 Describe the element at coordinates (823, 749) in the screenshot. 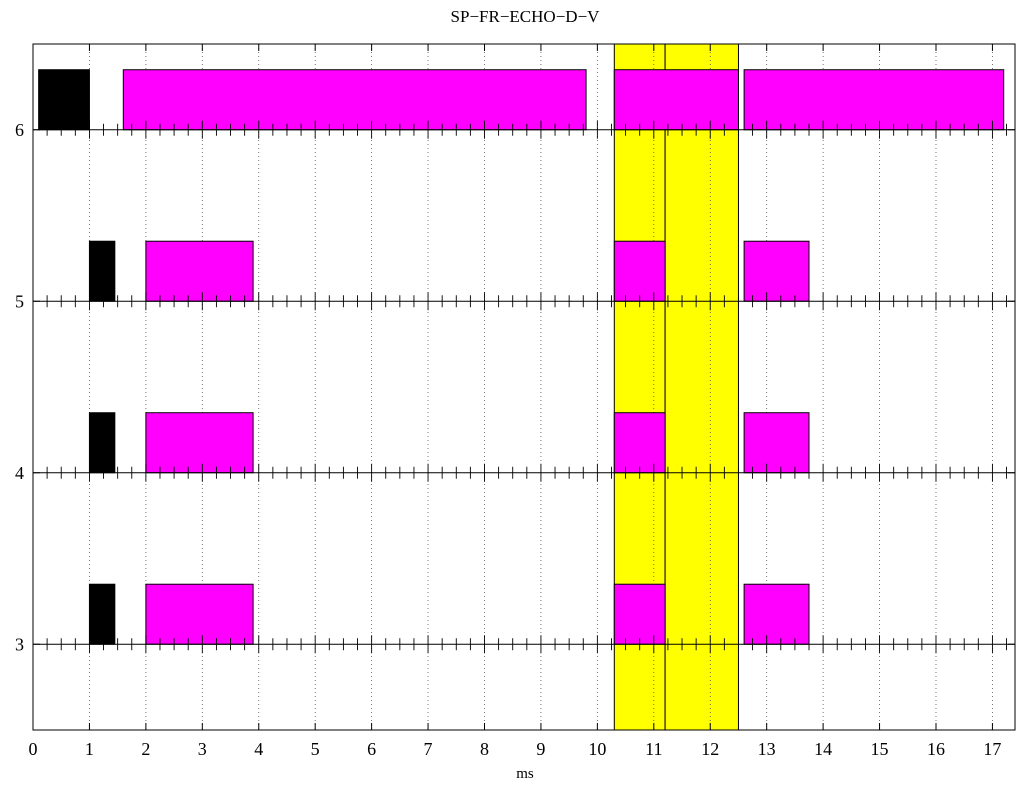

I see `x-tick-label-14: 14` at that location.